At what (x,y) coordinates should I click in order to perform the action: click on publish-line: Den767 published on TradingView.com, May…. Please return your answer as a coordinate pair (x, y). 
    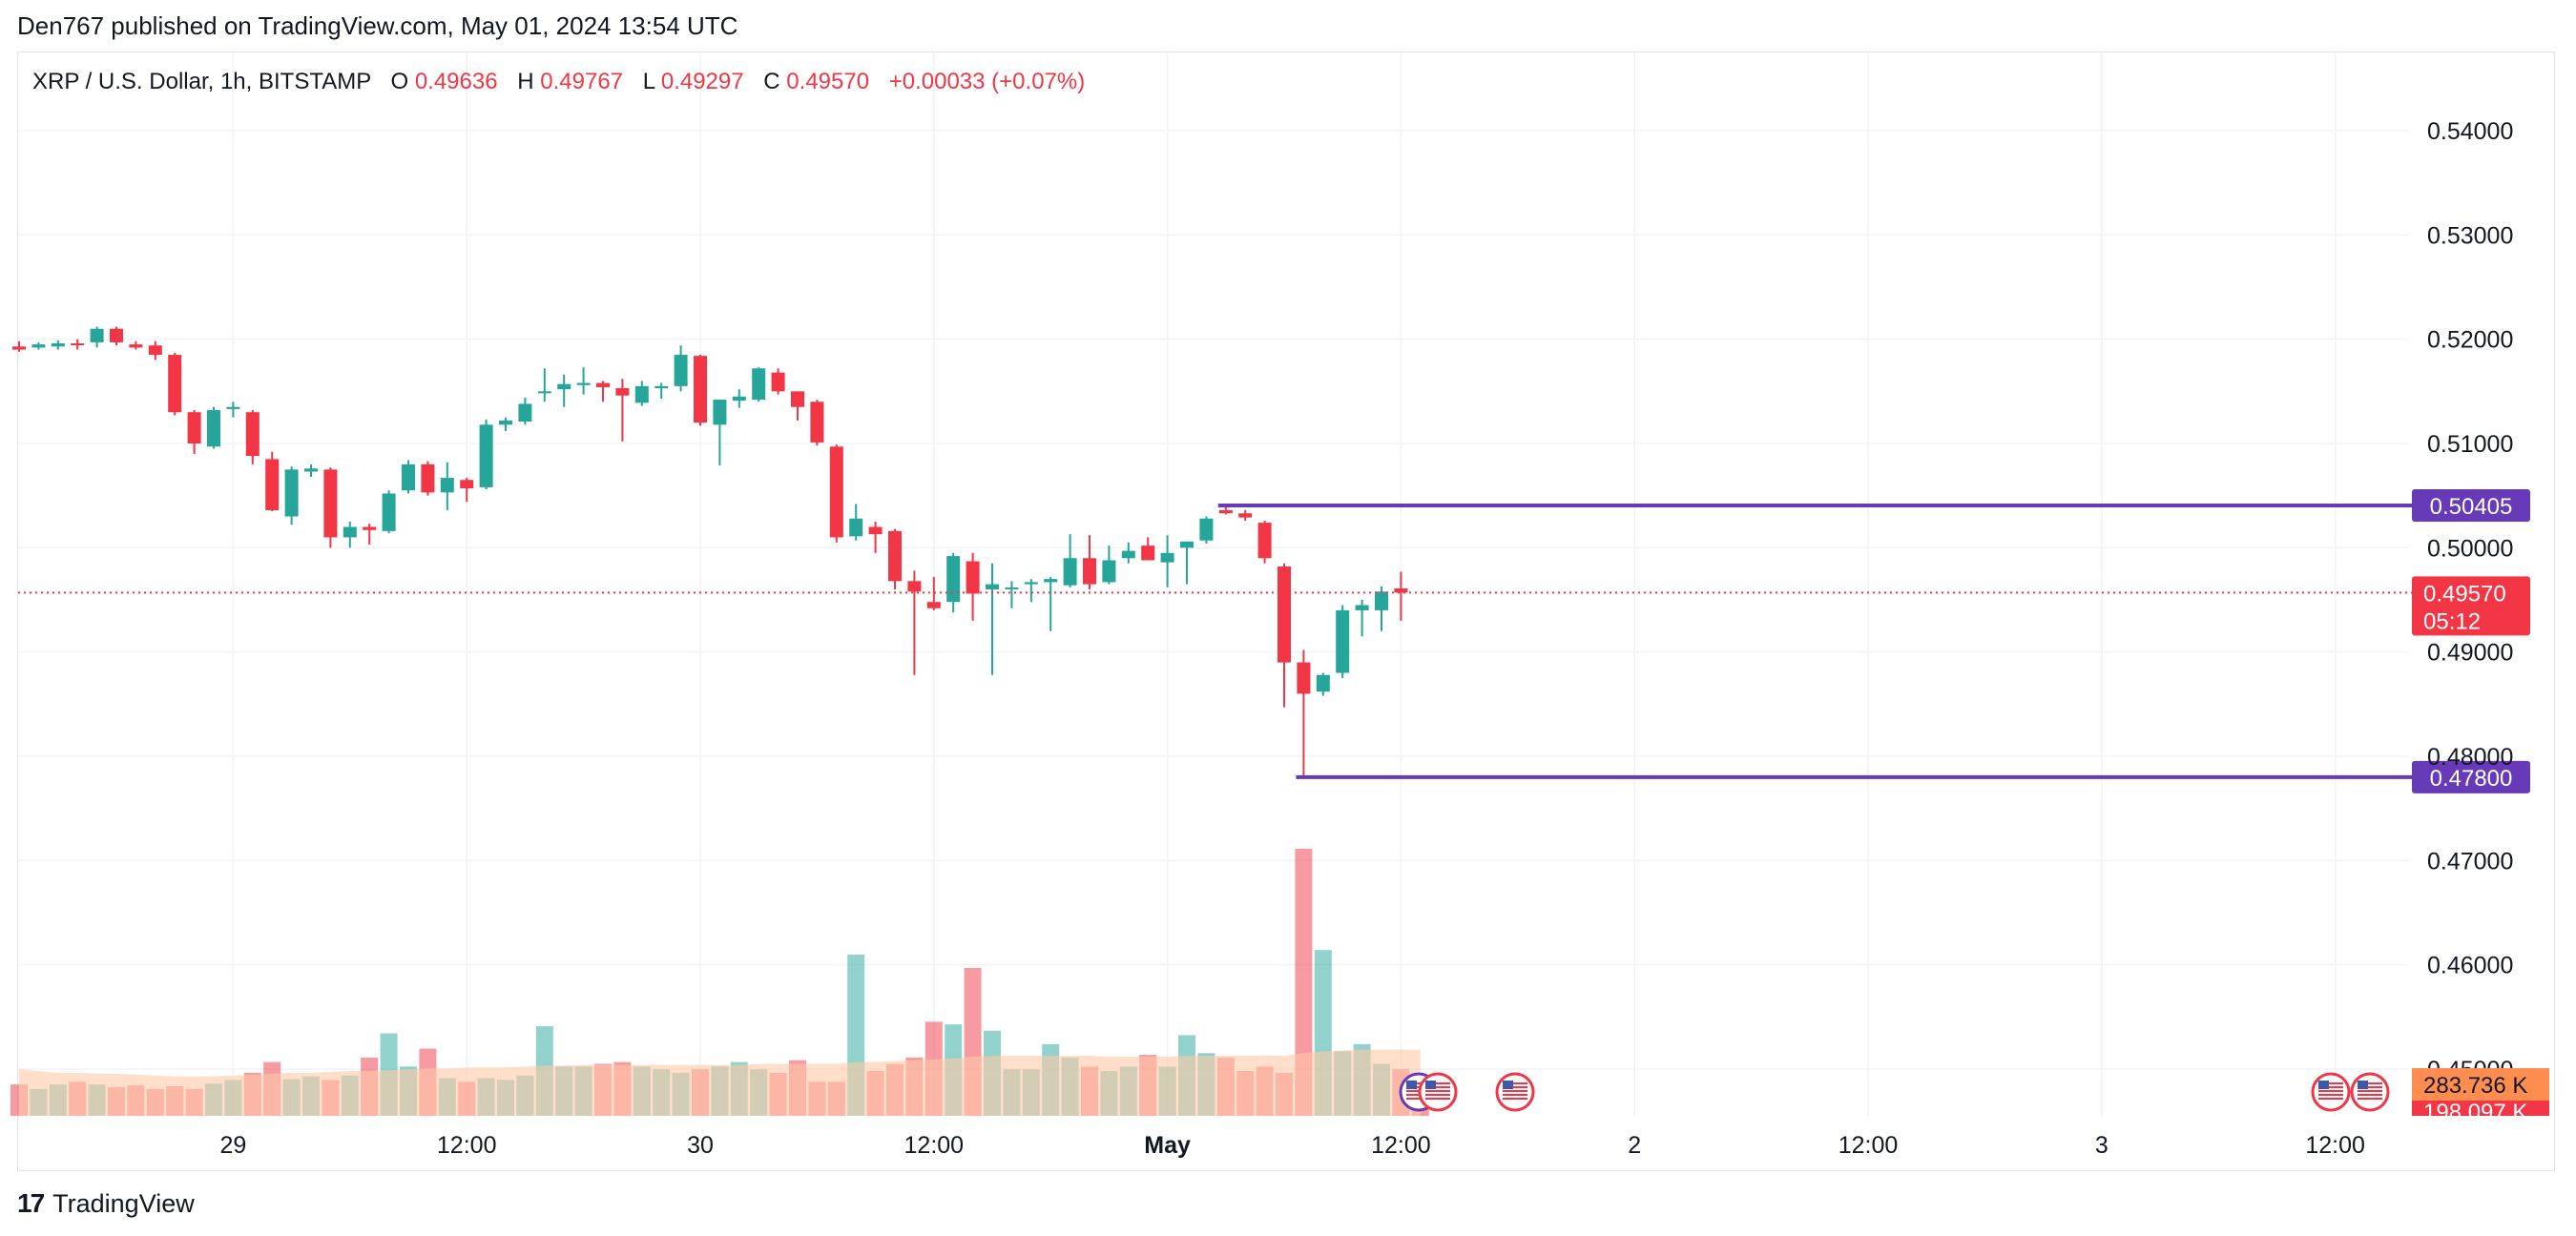
    Looking at the image, I should click on (377, 25).